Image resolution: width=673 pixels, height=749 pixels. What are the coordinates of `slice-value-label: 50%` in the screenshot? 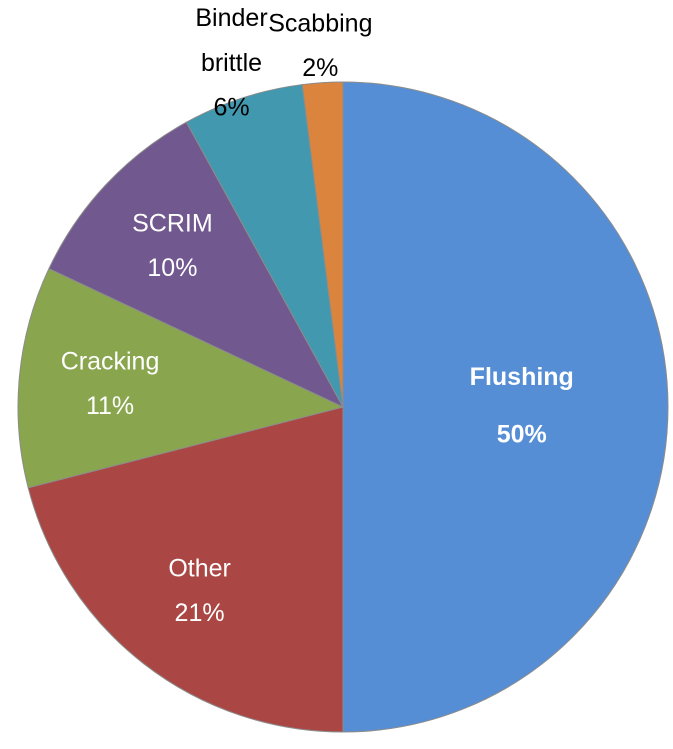 It's located at (522, 435).